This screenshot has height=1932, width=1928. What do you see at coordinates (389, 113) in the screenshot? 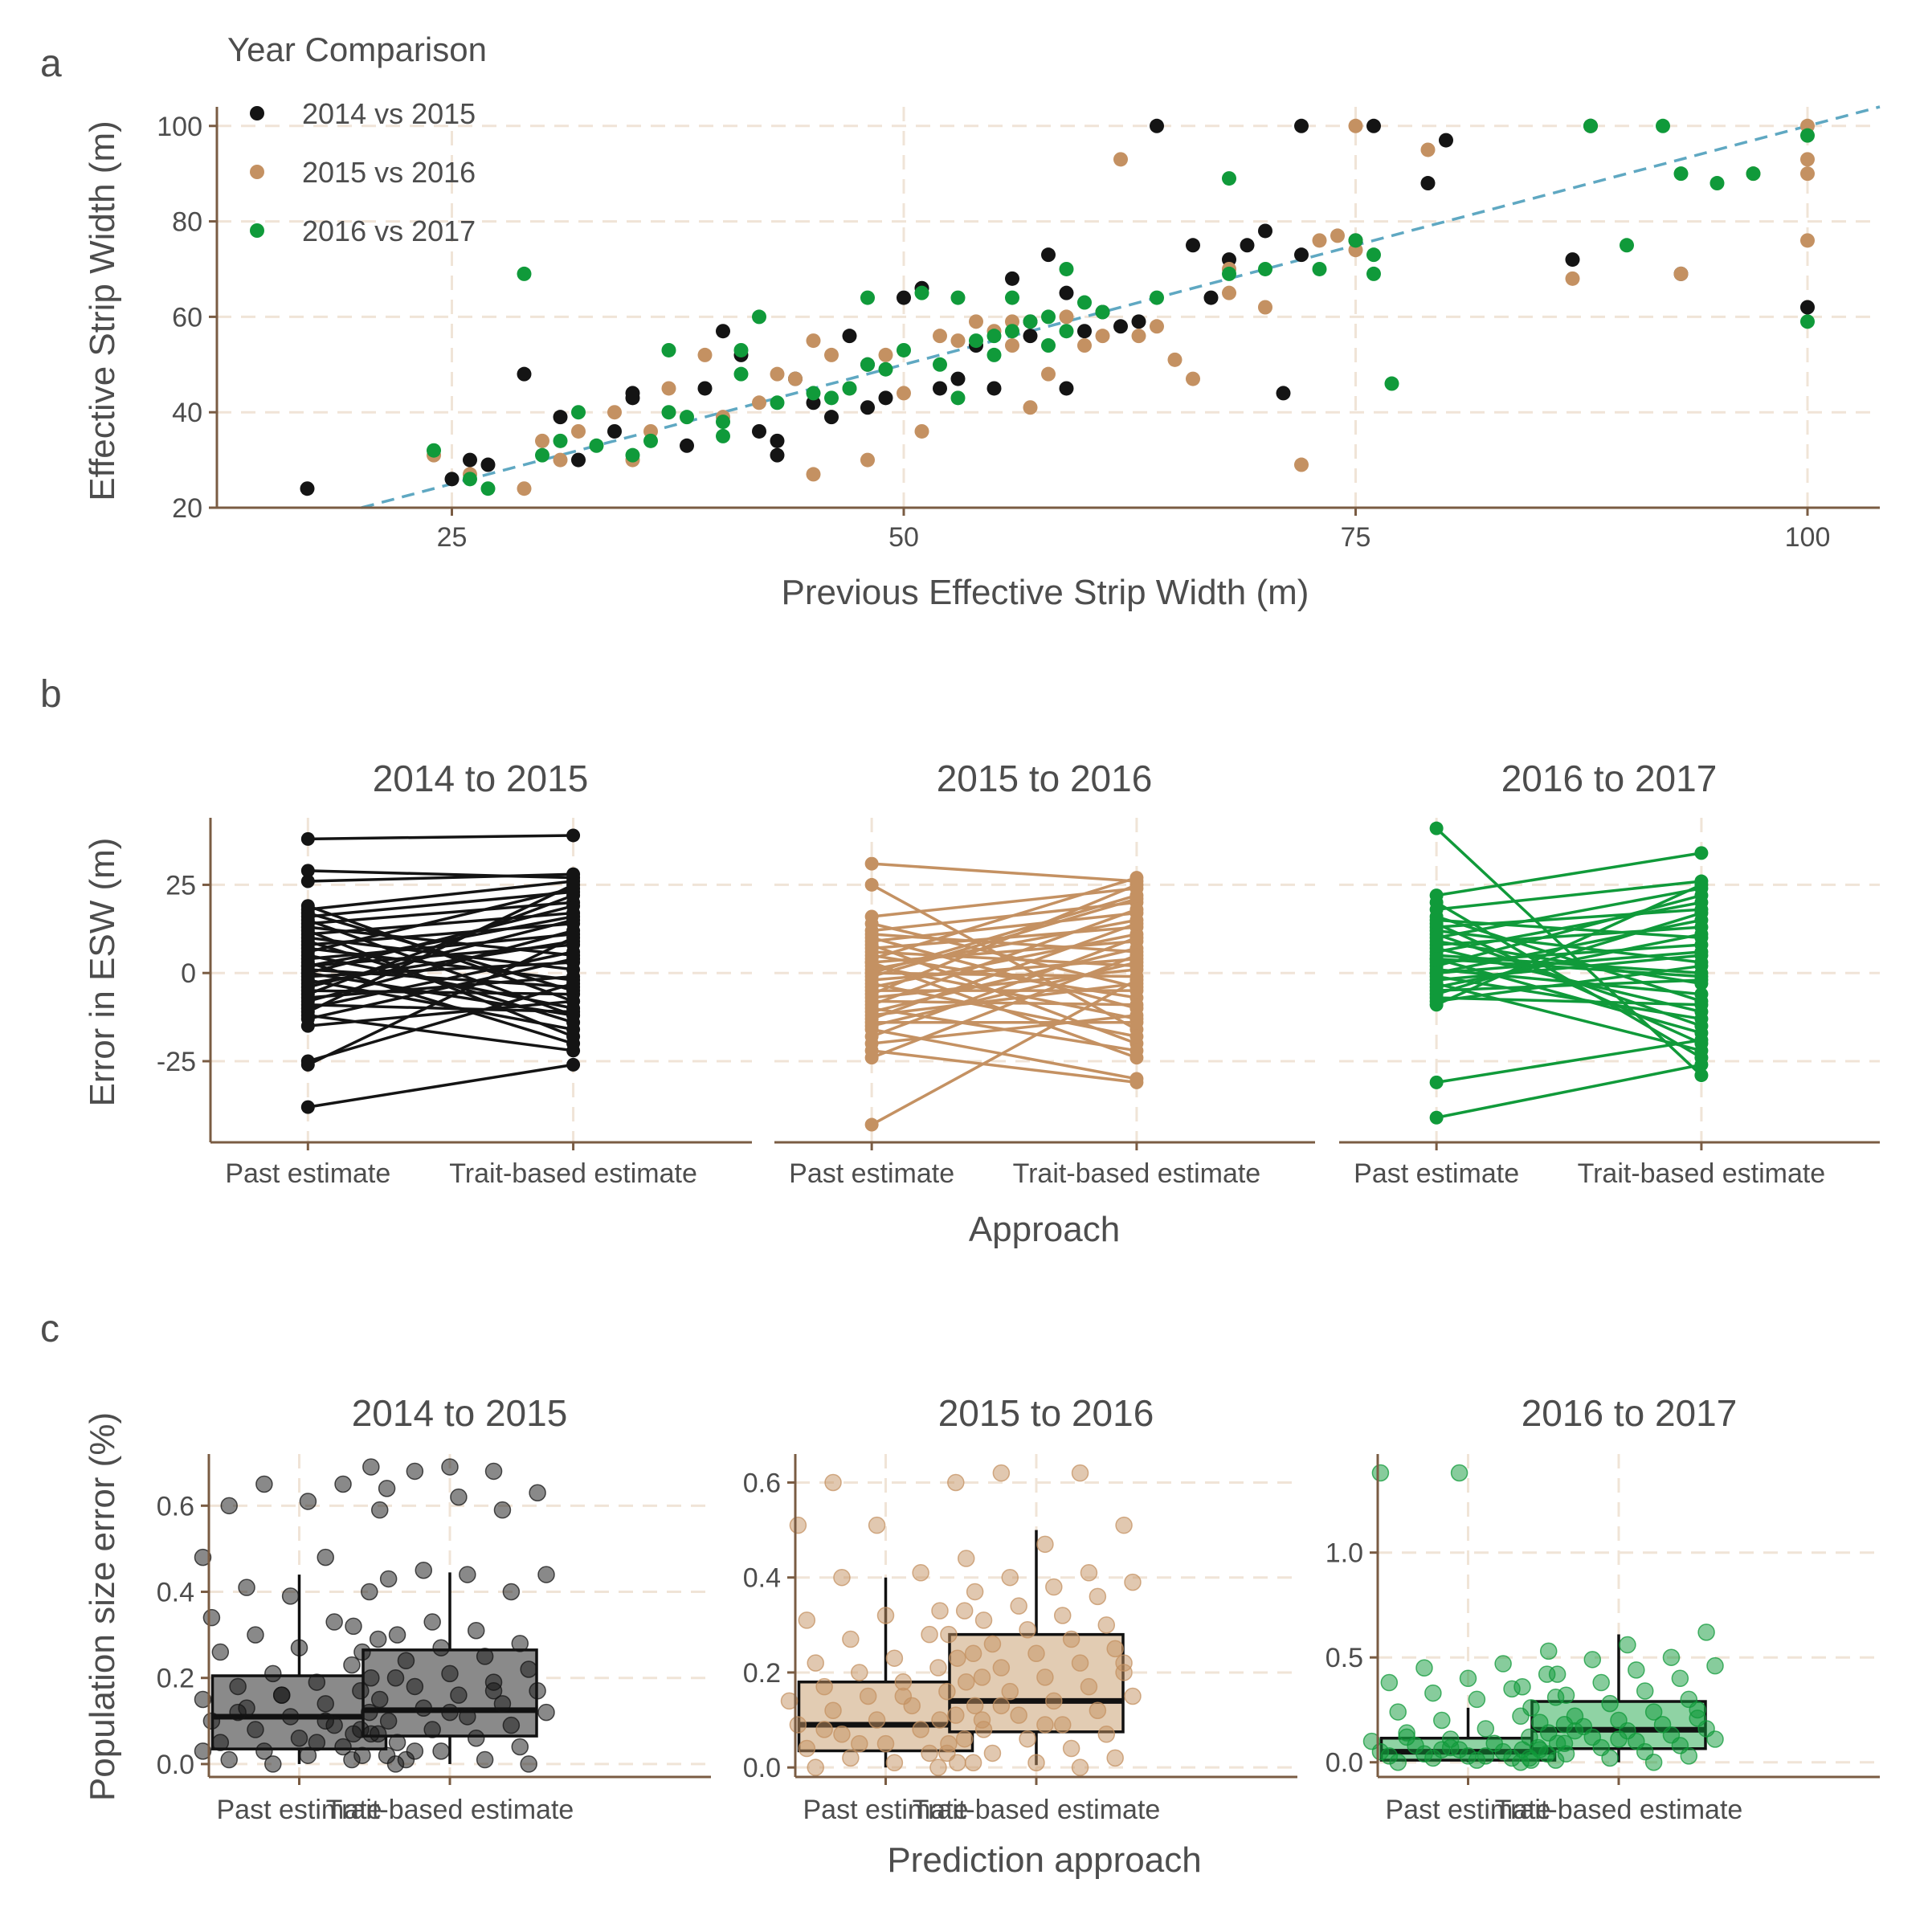
I see `legend-label-2014: 2014 vs 2015` at bounding box center [389, 113].